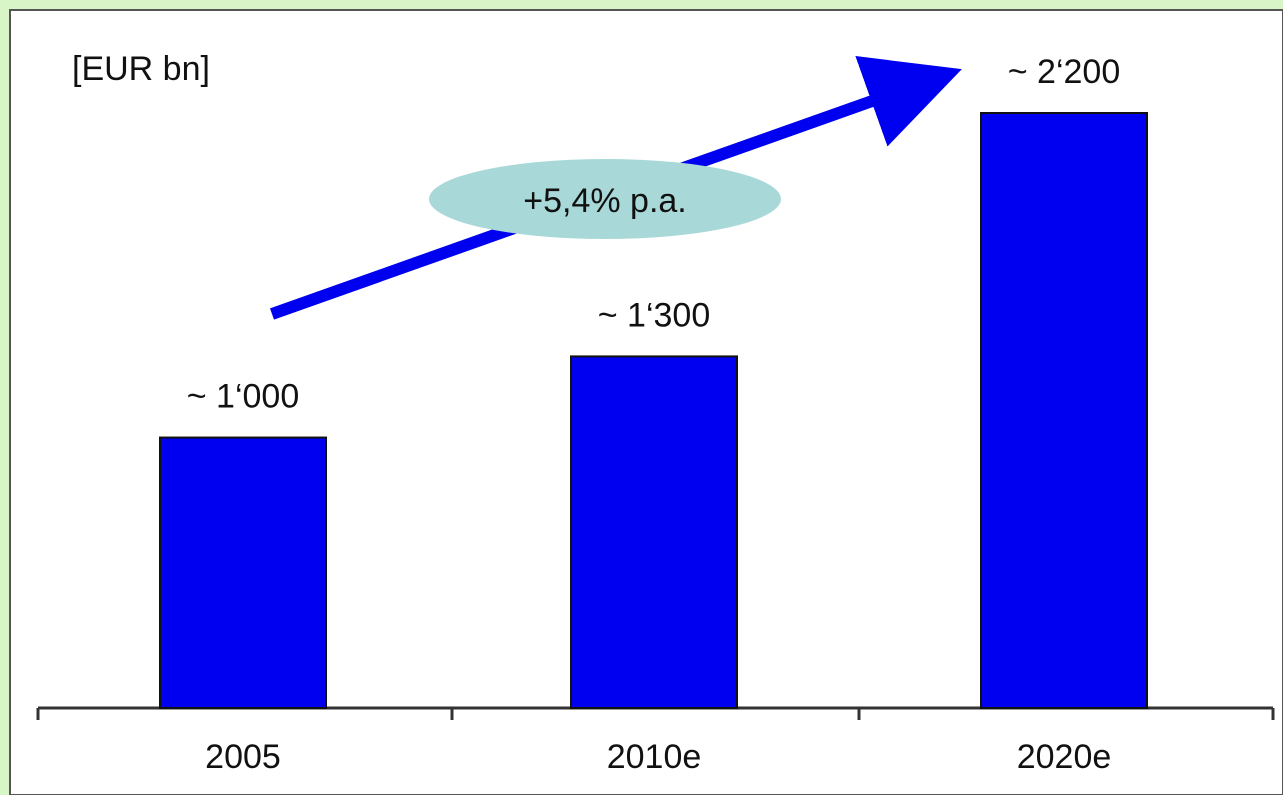 The image size is (1283, 795). I want to click on bar-2010e, so click(654, 532).